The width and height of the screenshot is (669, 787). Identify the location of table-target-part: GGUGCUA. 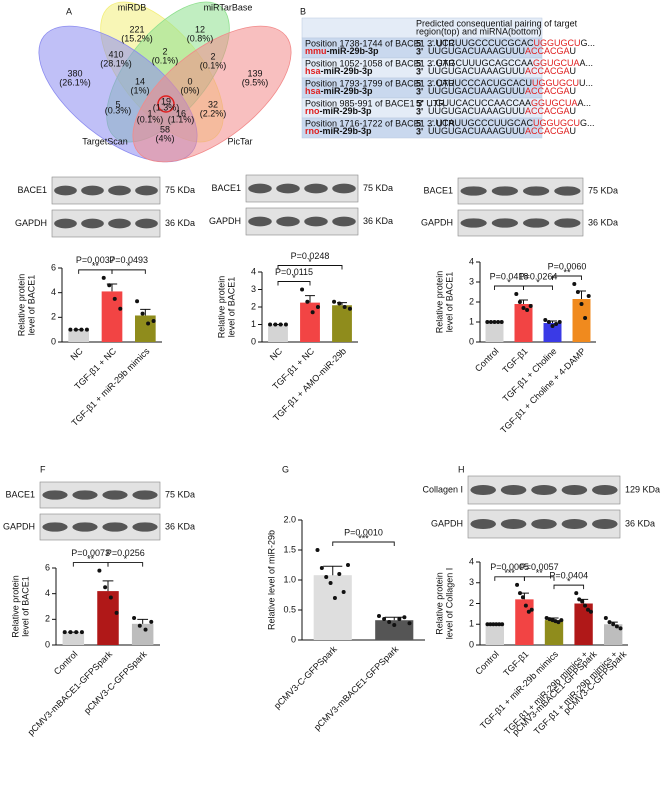
(554, 103).